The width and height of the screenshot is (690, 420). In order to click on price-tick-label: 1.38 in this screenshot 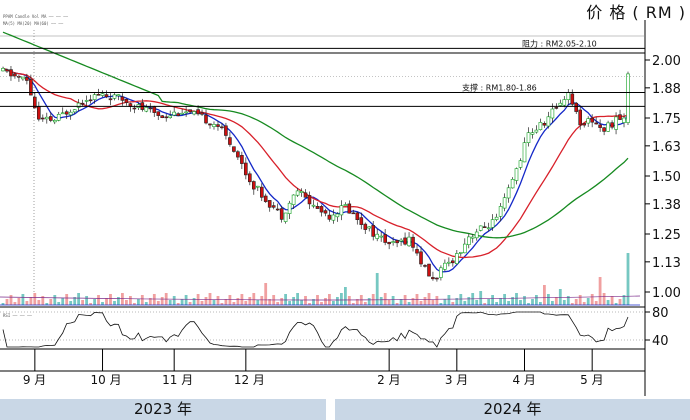, I will do `click(666, 205)`.